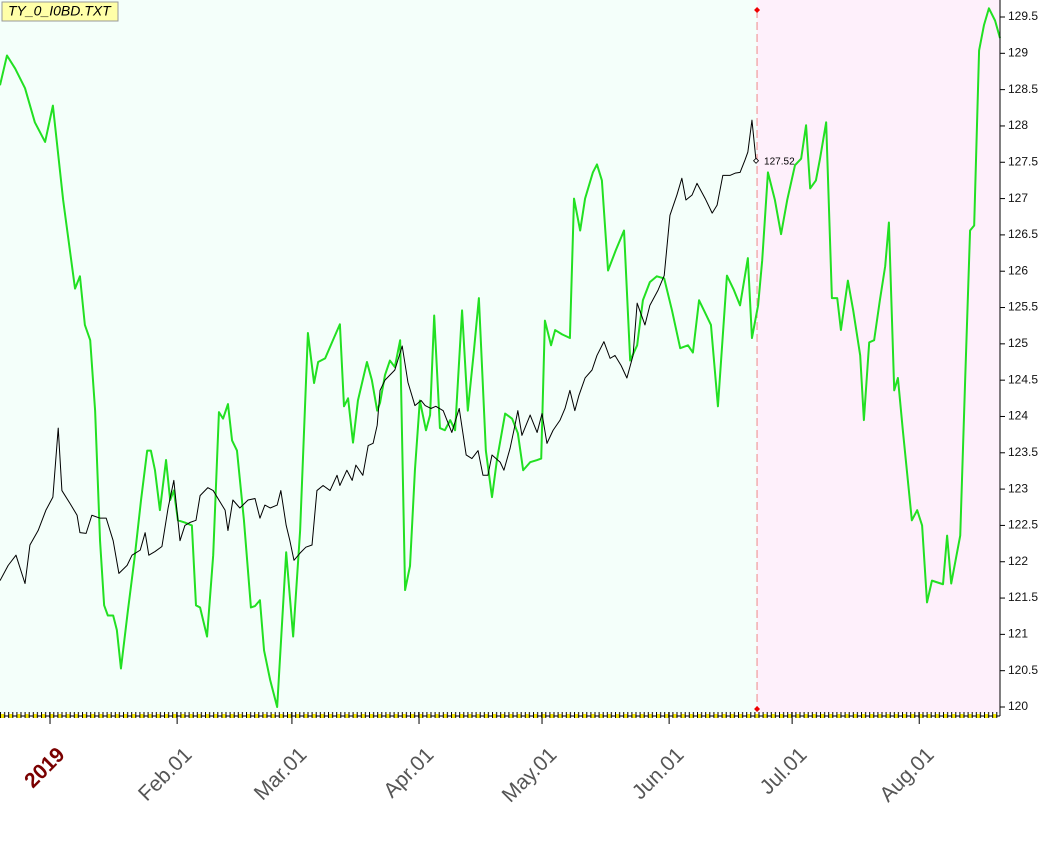 The image size is (1063, 849). I want to click on last-value-label: 127.52, so click(779, 161).